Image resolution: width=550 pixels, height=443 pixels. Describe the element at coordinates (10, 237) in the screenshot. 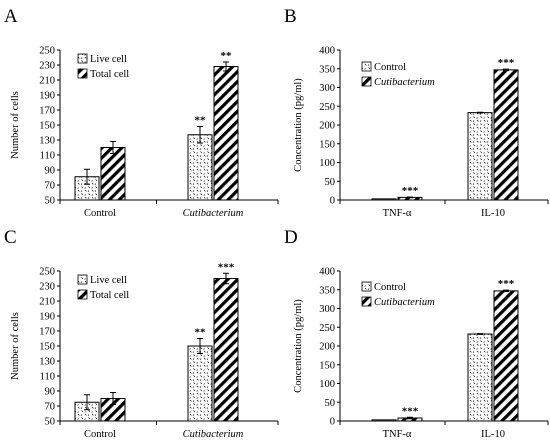

I see `panel-letter: C` at that location.